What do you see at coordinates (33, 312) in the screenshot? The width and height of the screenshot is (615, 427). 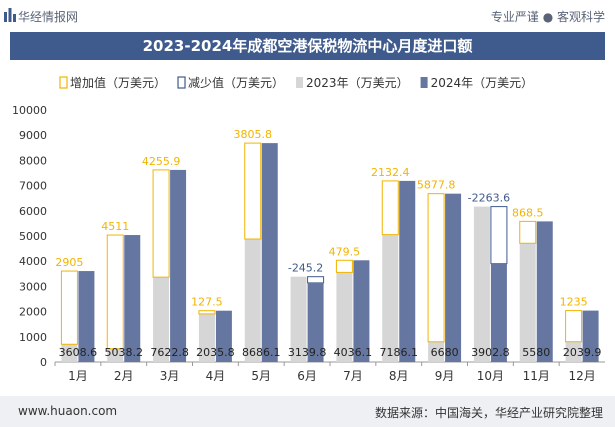 I see `y-tick-label: 2000` at bounding box center [33, 312].